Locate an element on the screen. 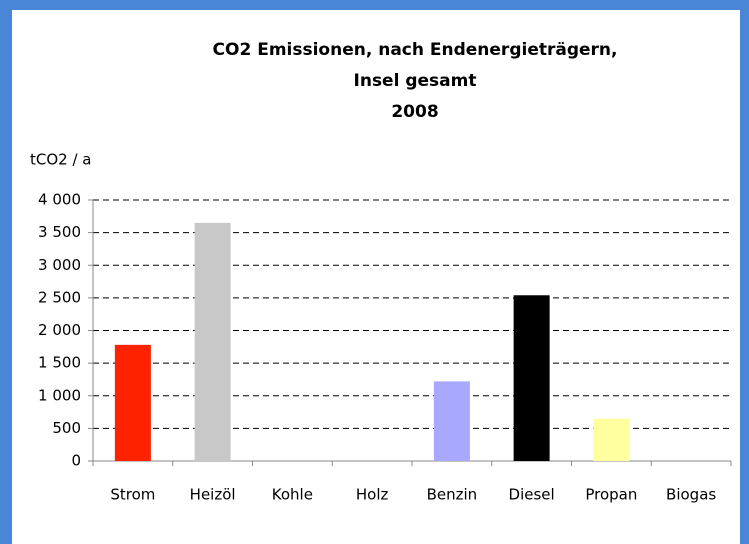  x-tick-label: Biogas is located at coordinates (691, 495).